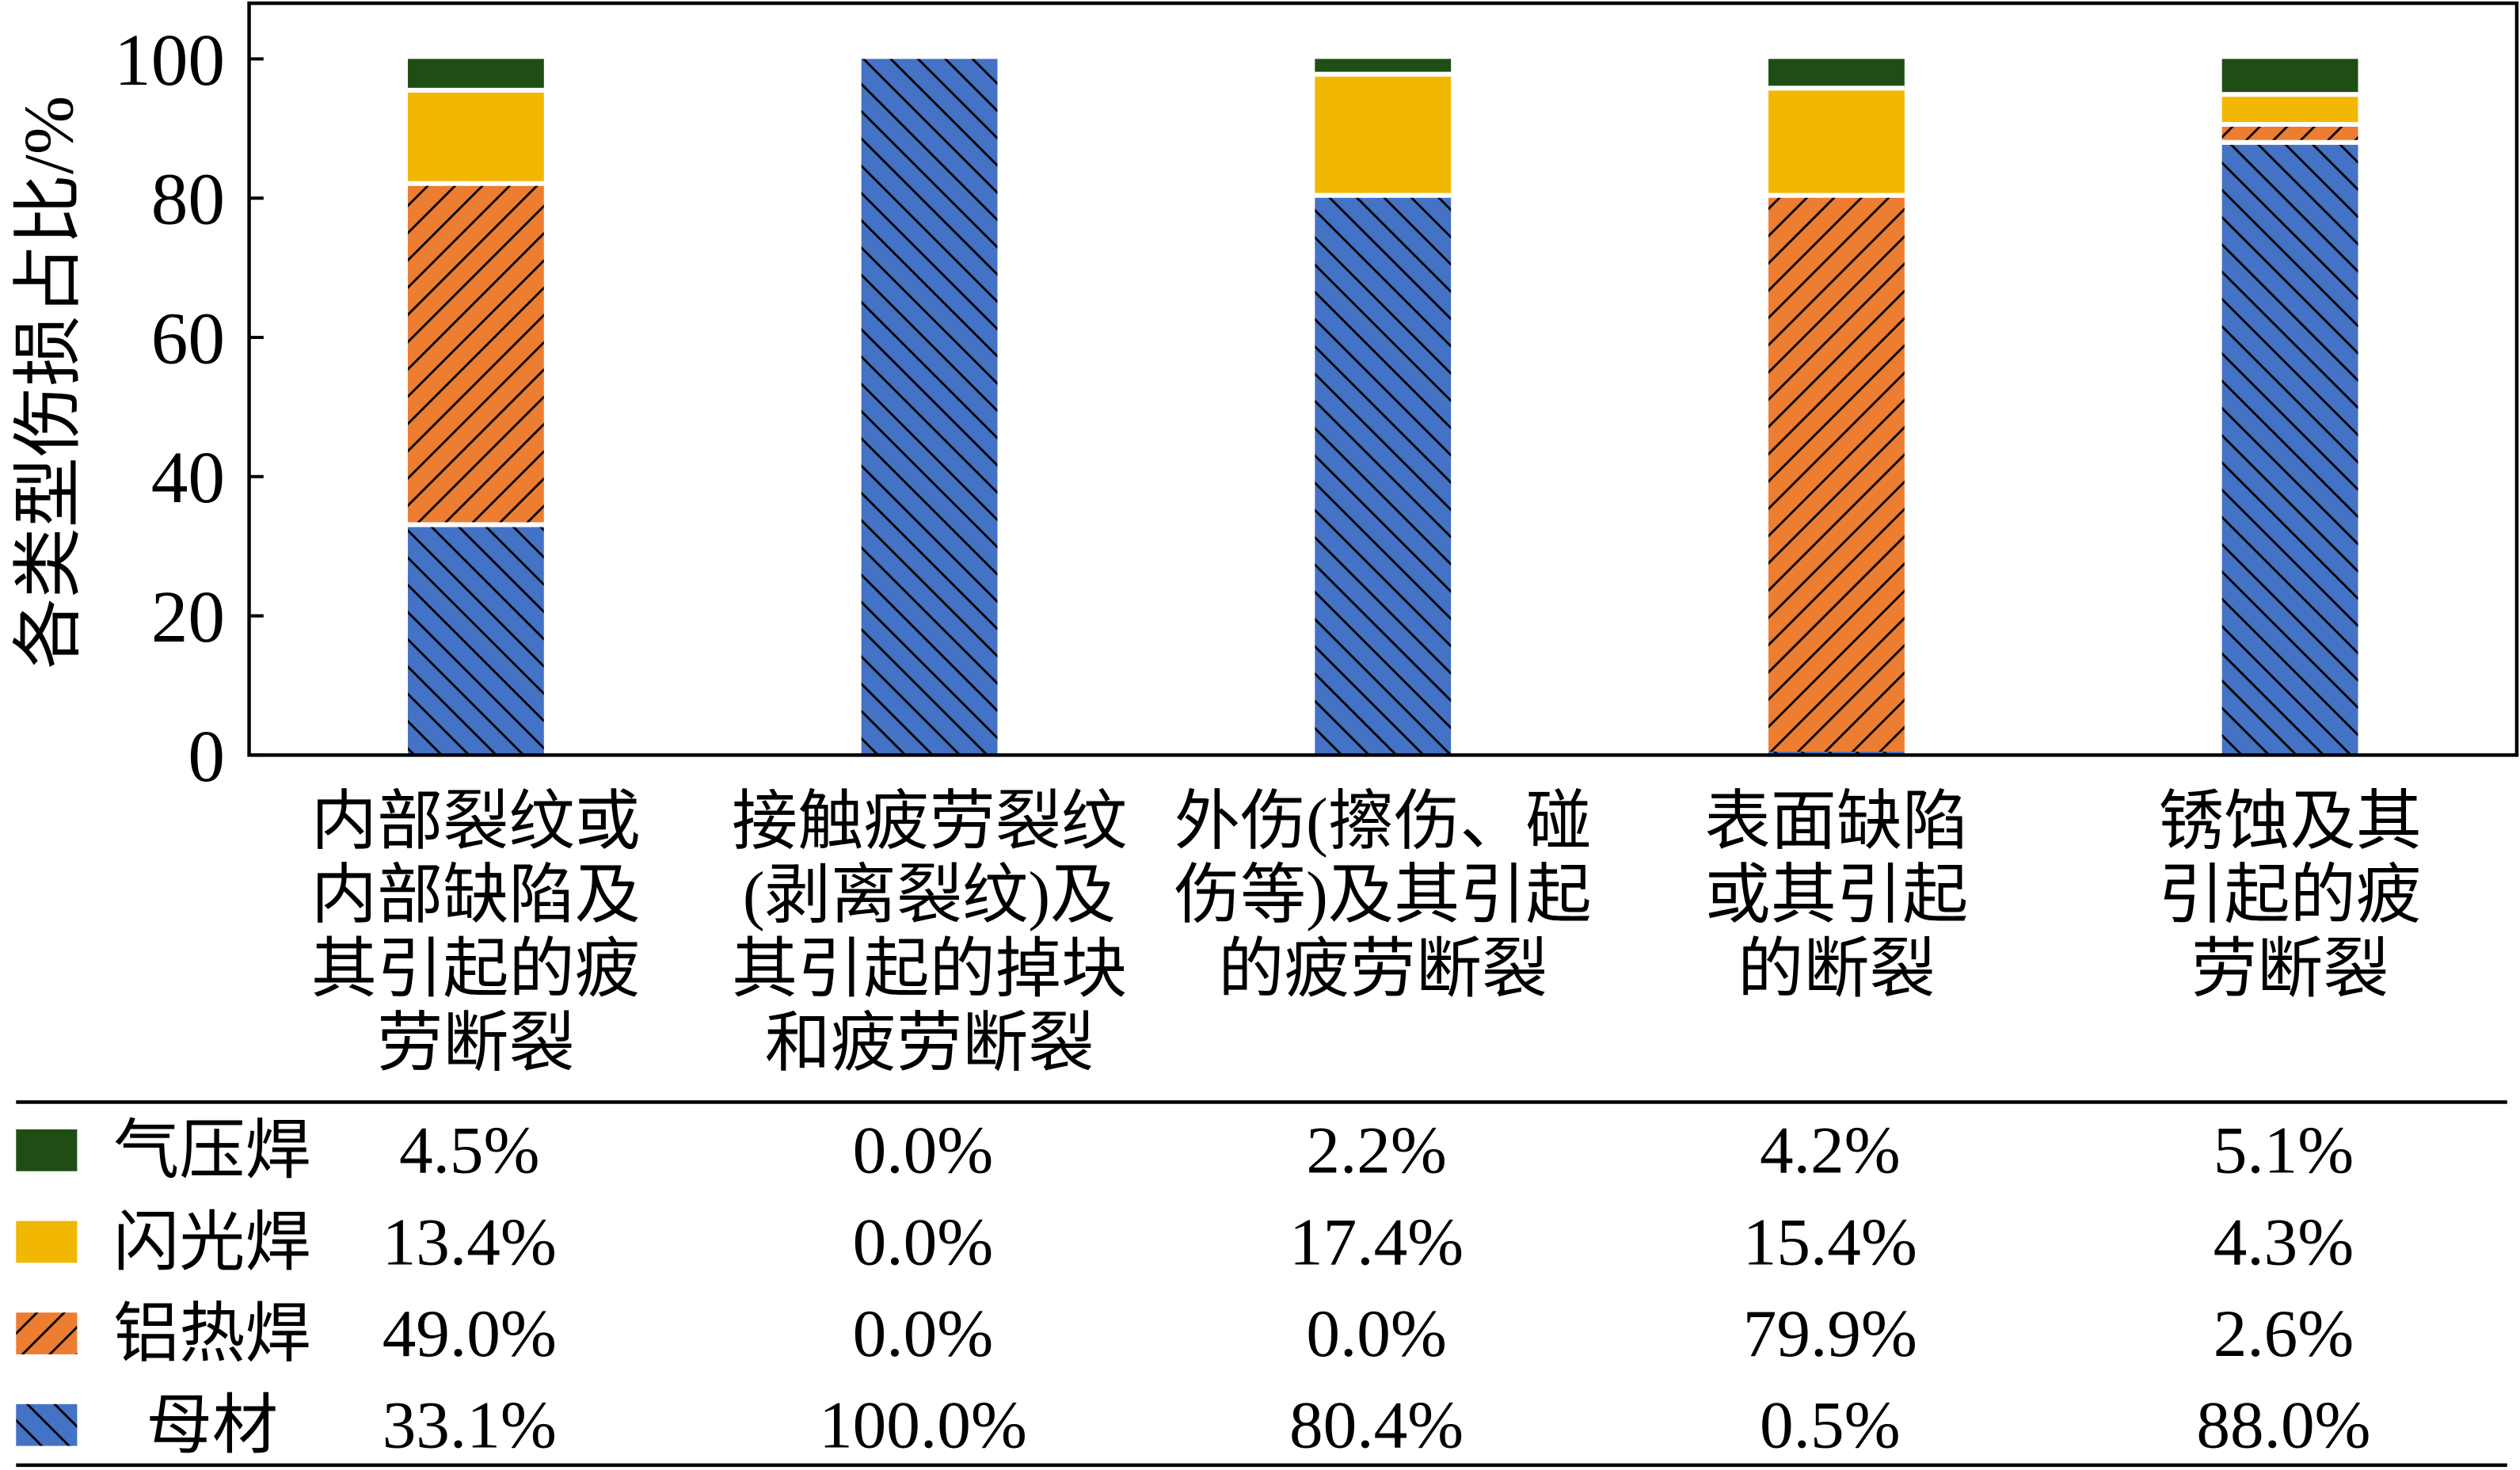 The width and height of the screenshot is (2520, 1470). I want to click on category-label-line: 其引起的疲, so click(476, 969).